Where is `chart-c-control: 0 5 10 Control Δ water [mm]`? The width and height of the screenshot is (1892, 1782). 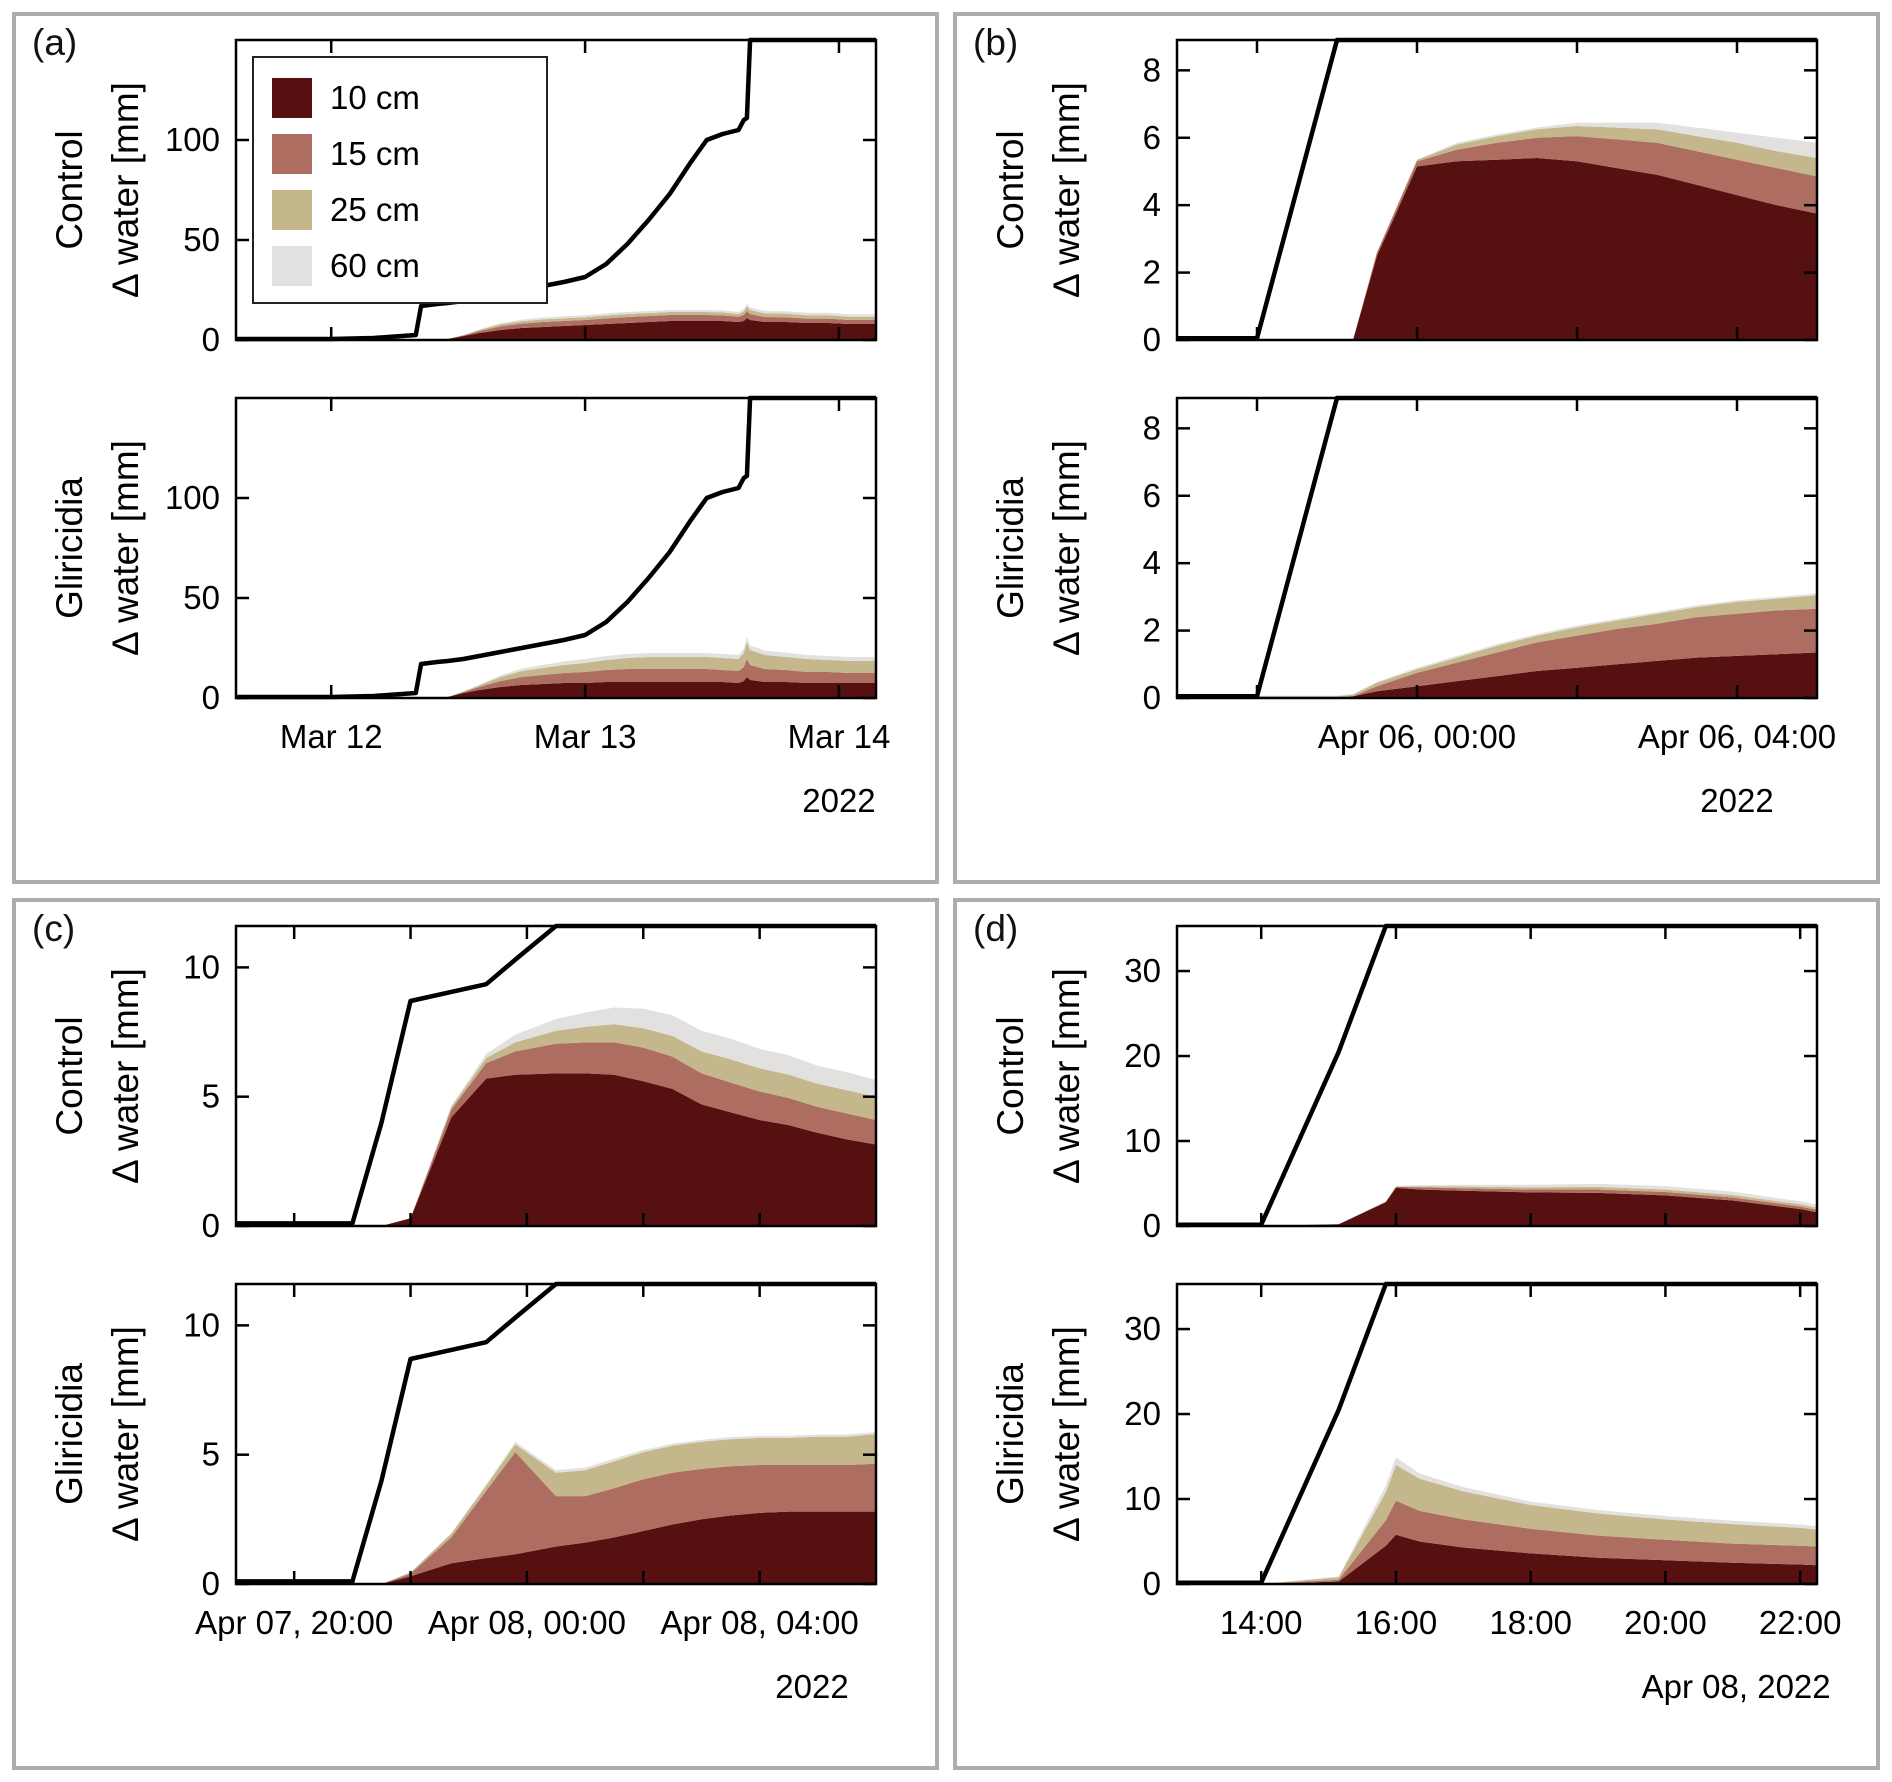 chart-c-control: 0 5 10 Control Δ water [mm] is located at coordinates (463, 1083).